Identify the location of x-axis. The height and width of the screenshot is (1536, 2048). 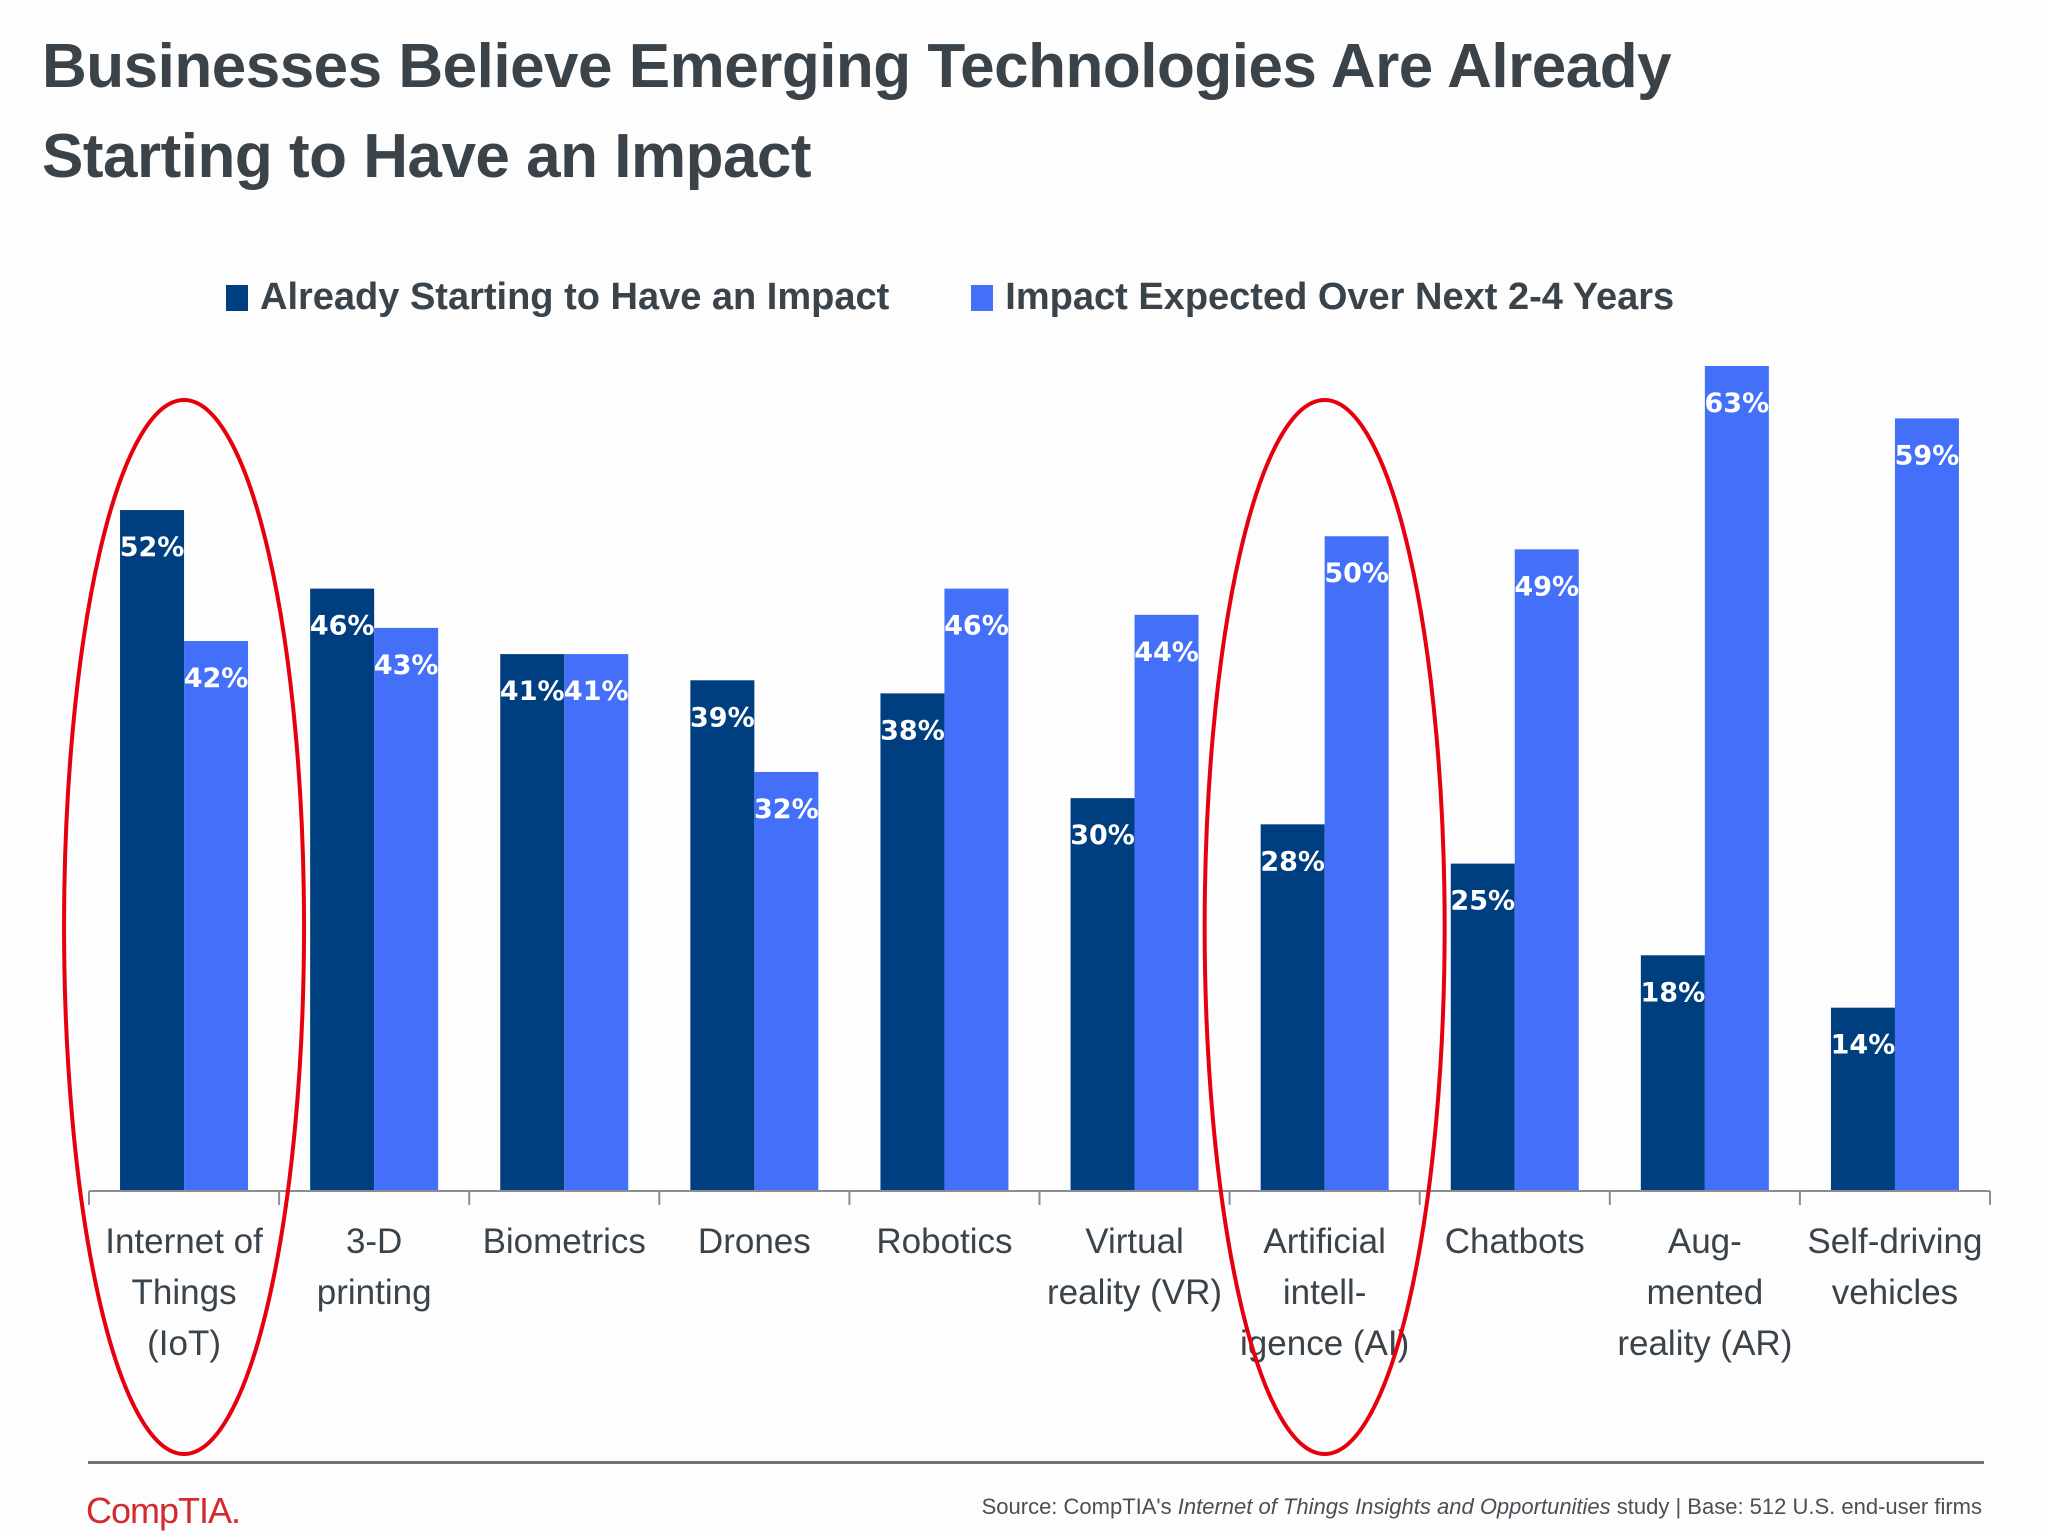
(1039, 1197).